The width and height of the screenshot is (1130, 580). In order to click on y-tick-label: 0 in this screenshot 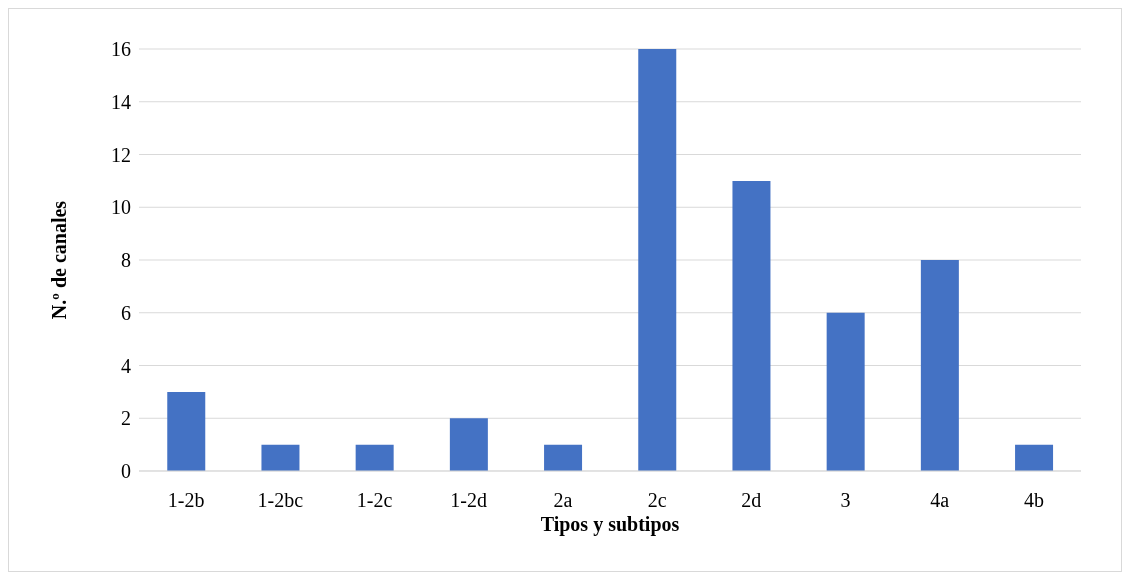, I will do `click(126, 471)`.